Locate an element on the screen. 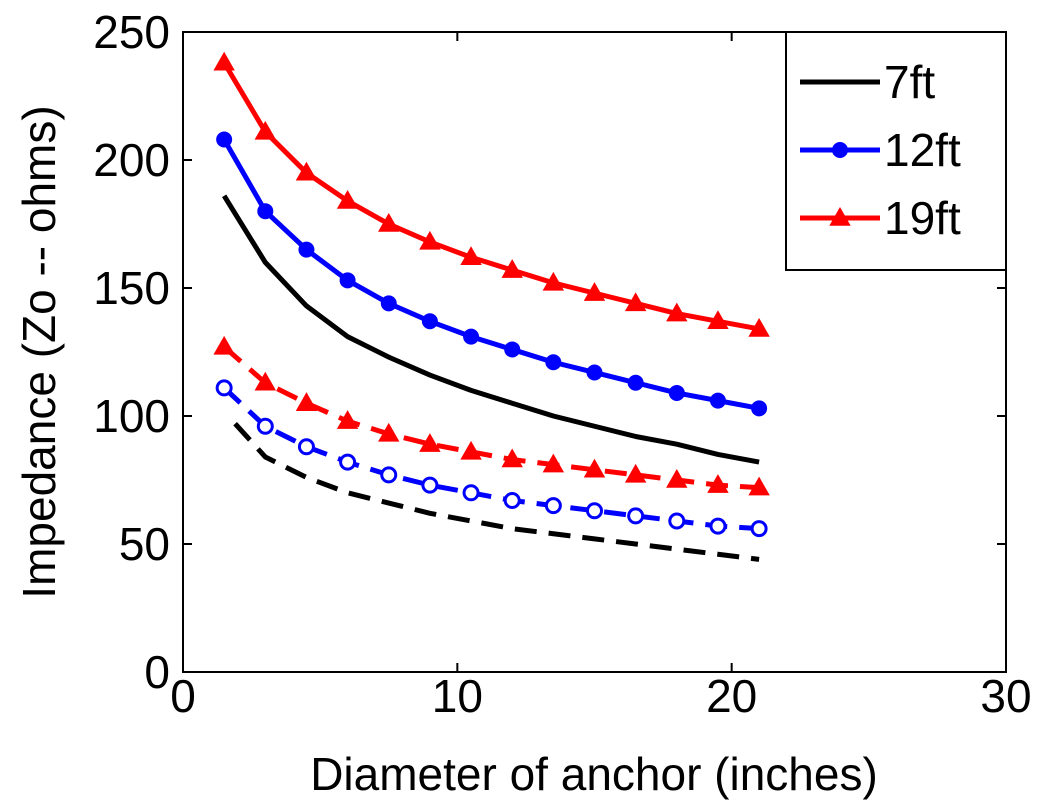  x-tick-label: 0 is located at coordinates (183, 696).